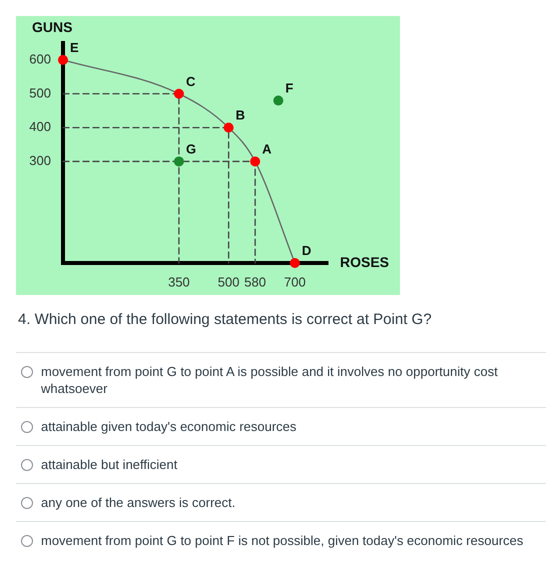 The width and height of the screenshot is (560, 561). I want to click on annotation: B, so click(241, 115).